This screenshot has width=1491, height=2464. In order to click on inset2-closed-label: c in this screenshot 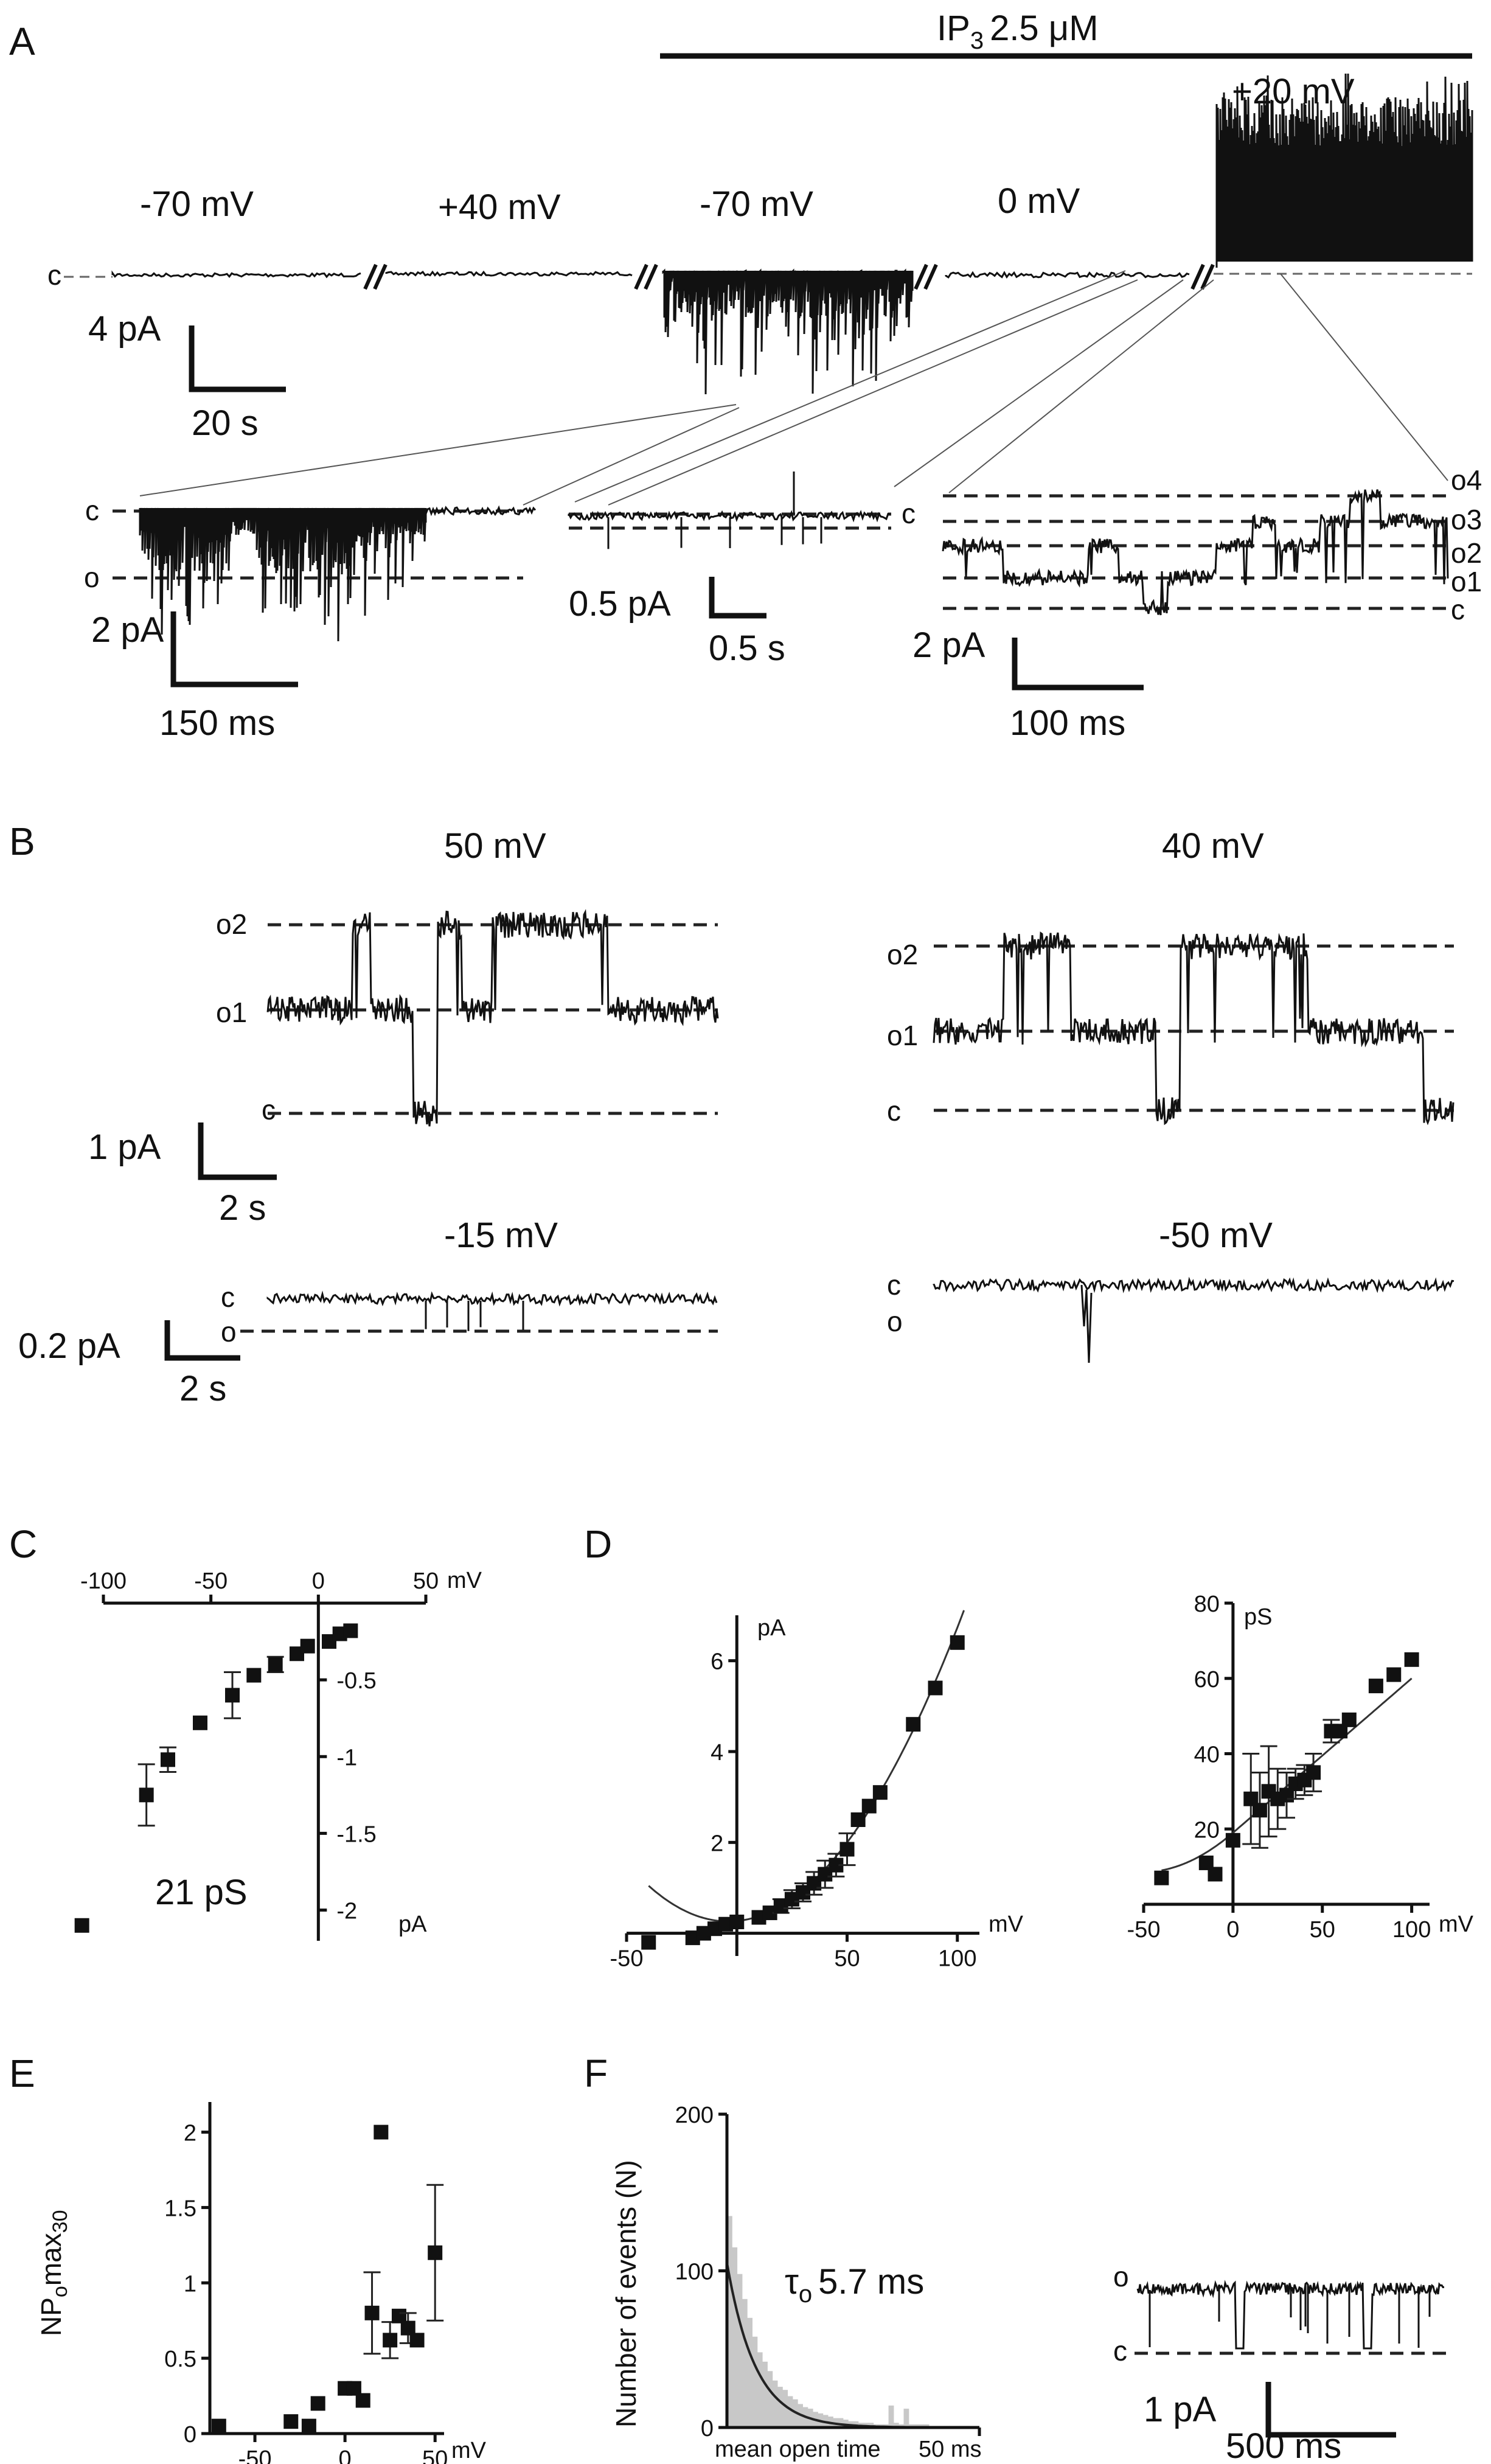, I will do `click(909, 513)`.